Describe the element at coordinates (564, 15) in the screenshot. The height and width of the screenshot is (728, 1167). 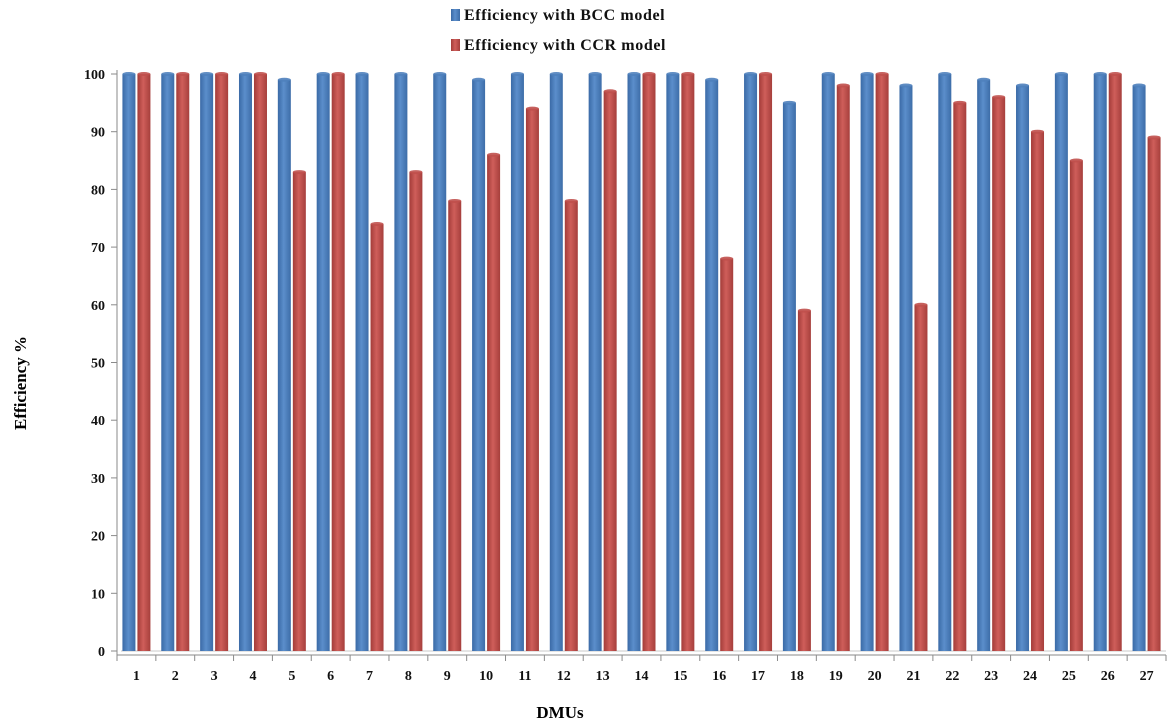
I see `legend-label: Efficiency with BCC model` at that location.